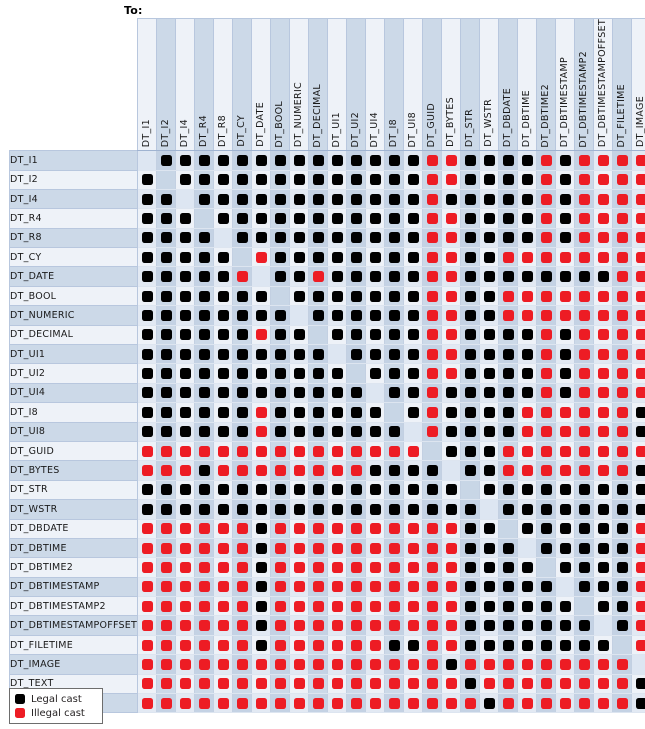 The image size is (645, 729). What do you see at coordinates (166, 133) in the screenshot?
I see `column-header-label: DT_I2` at bounding box center [166, 133].